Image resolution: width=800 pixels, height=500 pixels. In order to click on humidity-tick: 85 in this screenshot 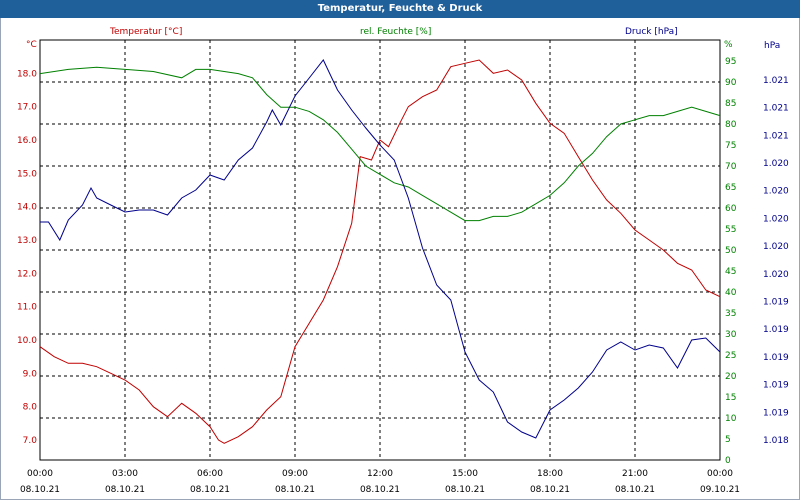, I will do `click(730, 104)`.